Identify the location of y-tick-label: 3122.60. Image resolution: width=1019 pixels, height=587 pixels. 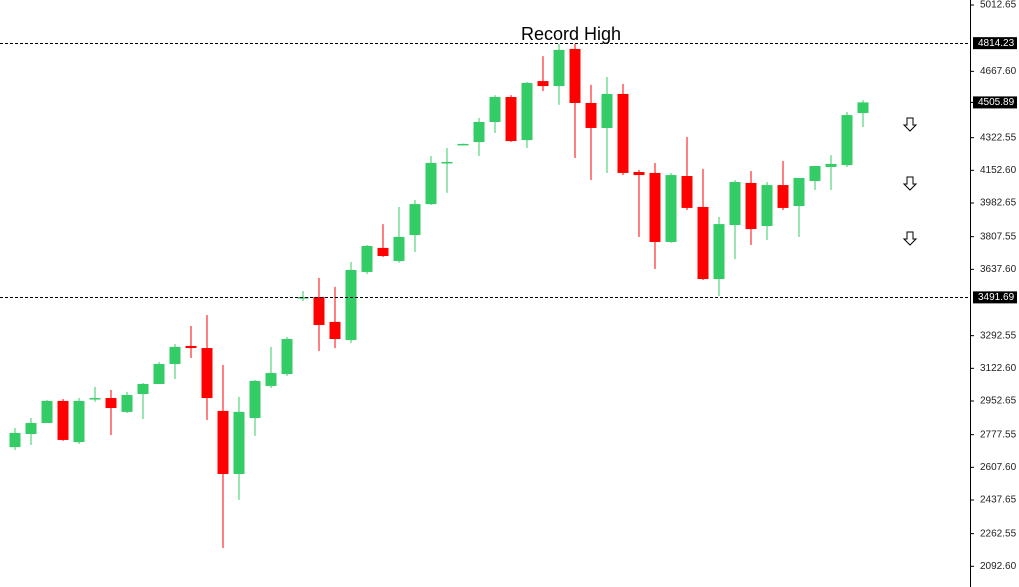
(998, 368).